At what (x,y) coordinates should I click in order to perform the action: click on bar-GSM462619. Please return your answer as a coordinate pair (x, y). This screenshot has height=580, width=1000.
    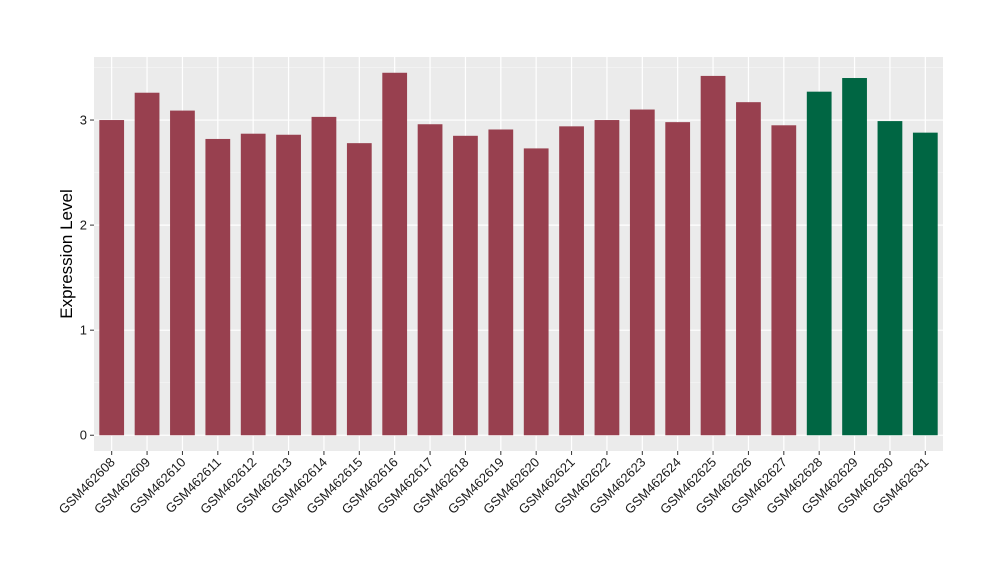
    Looking at the image, I should click on (501, 282).